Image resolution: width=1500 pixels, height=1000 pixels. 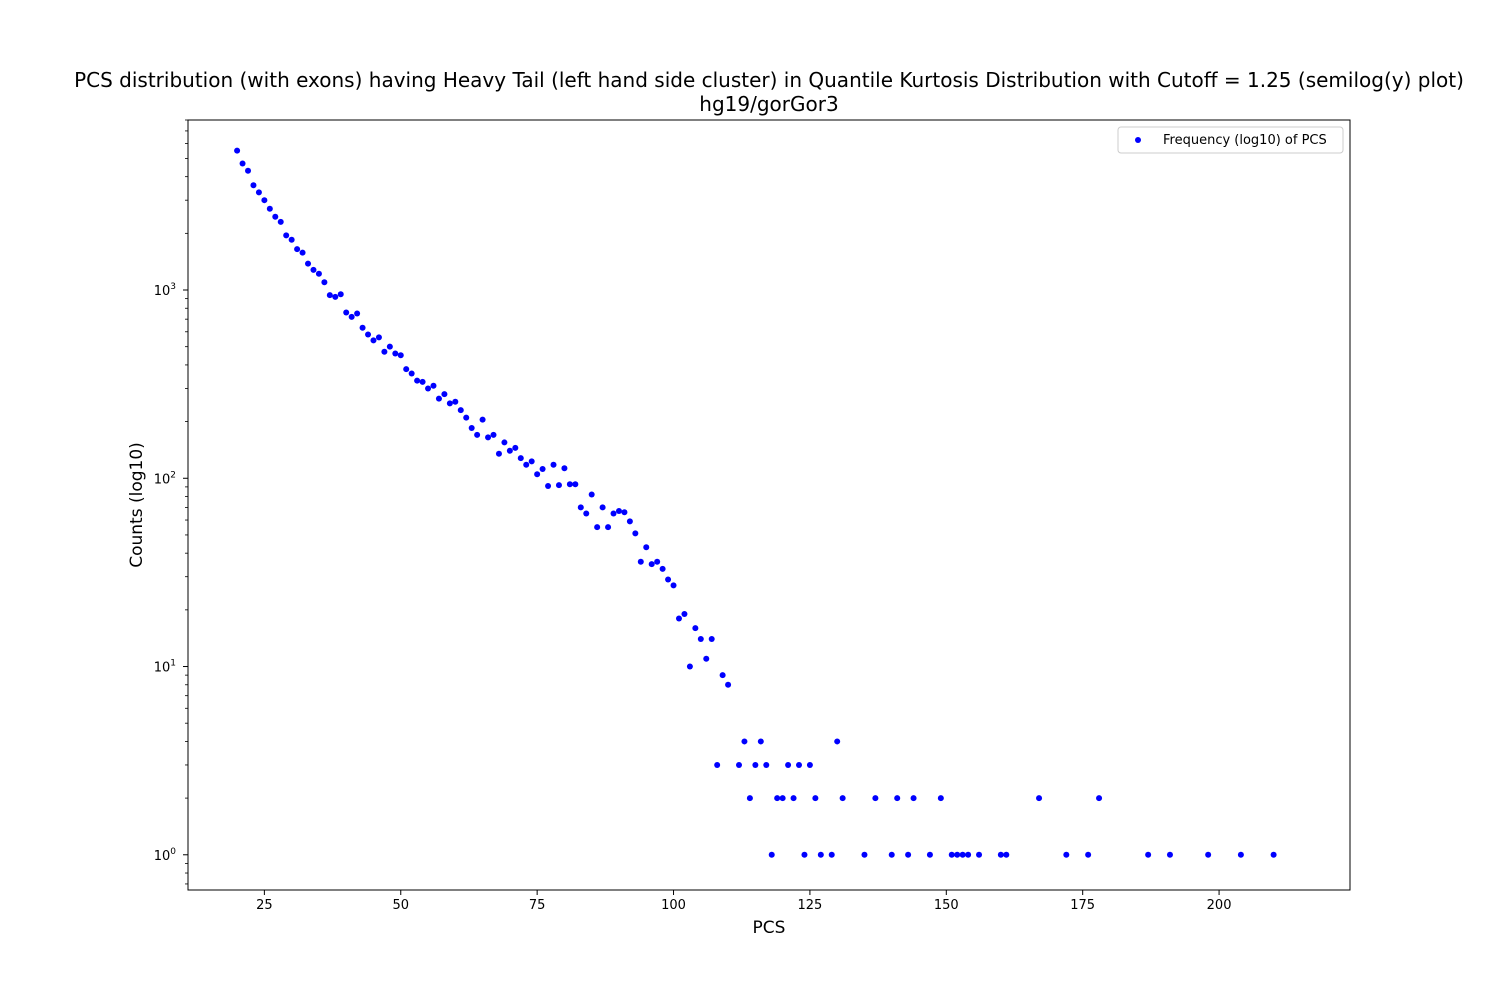 I want to click on x-tick-label: 150, so click(x=946, y=905).